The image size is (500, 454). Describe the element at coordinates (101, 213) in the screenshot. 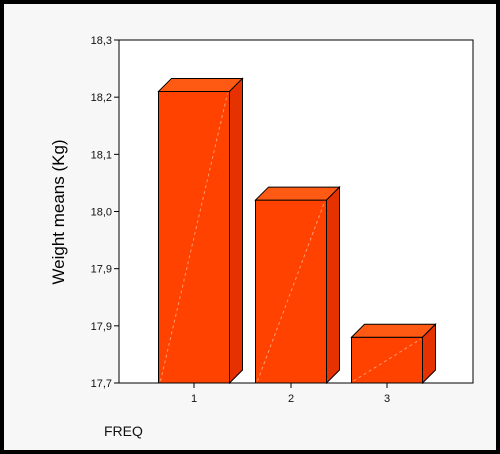

I see `y-tick-label: 18,0` at that location.